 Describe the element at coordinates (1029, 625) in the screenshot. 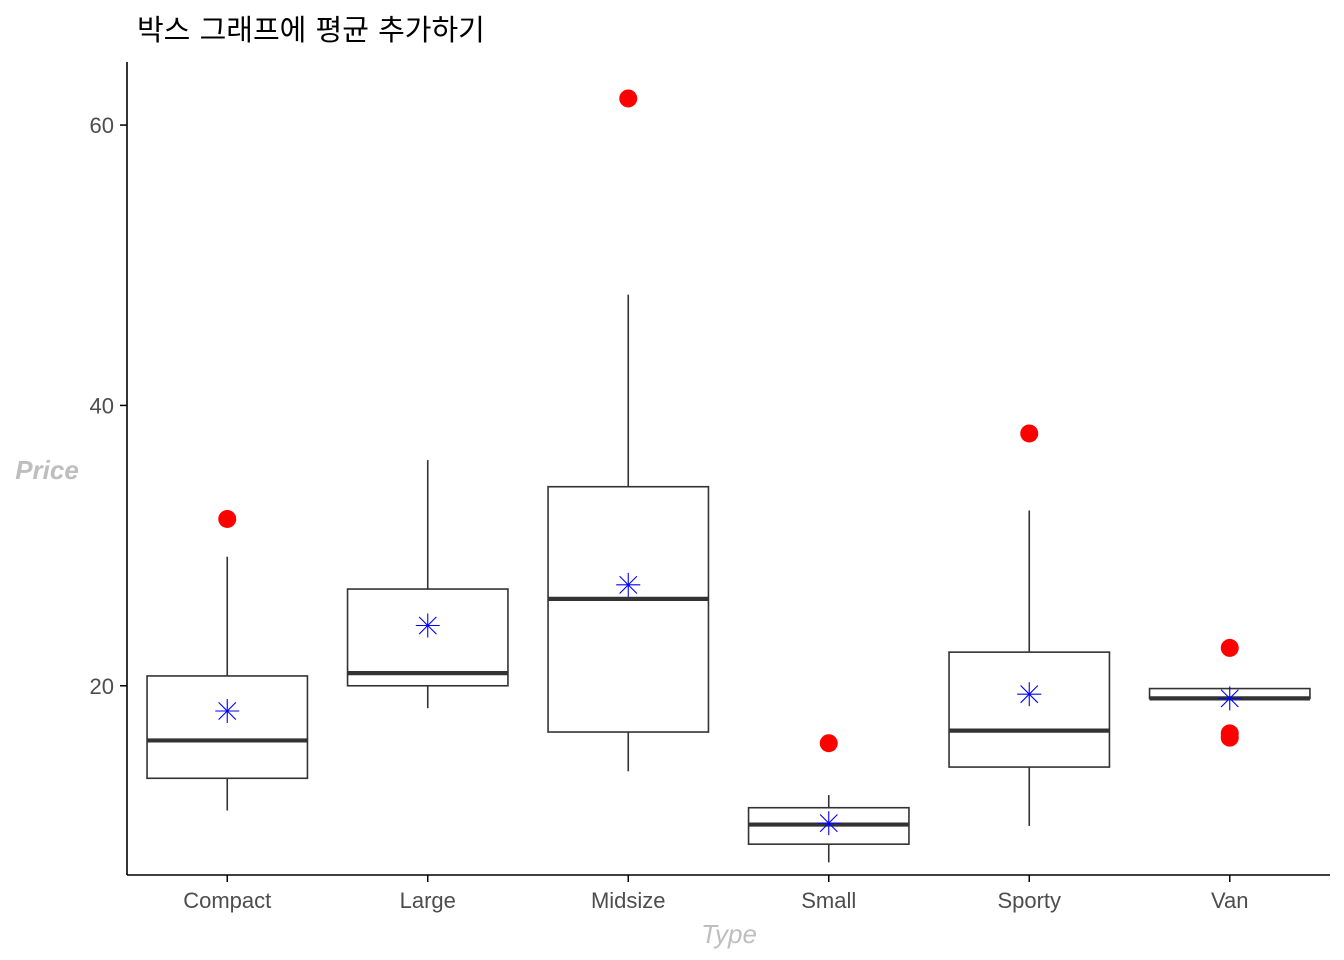

I see `box-sporty` at that location.